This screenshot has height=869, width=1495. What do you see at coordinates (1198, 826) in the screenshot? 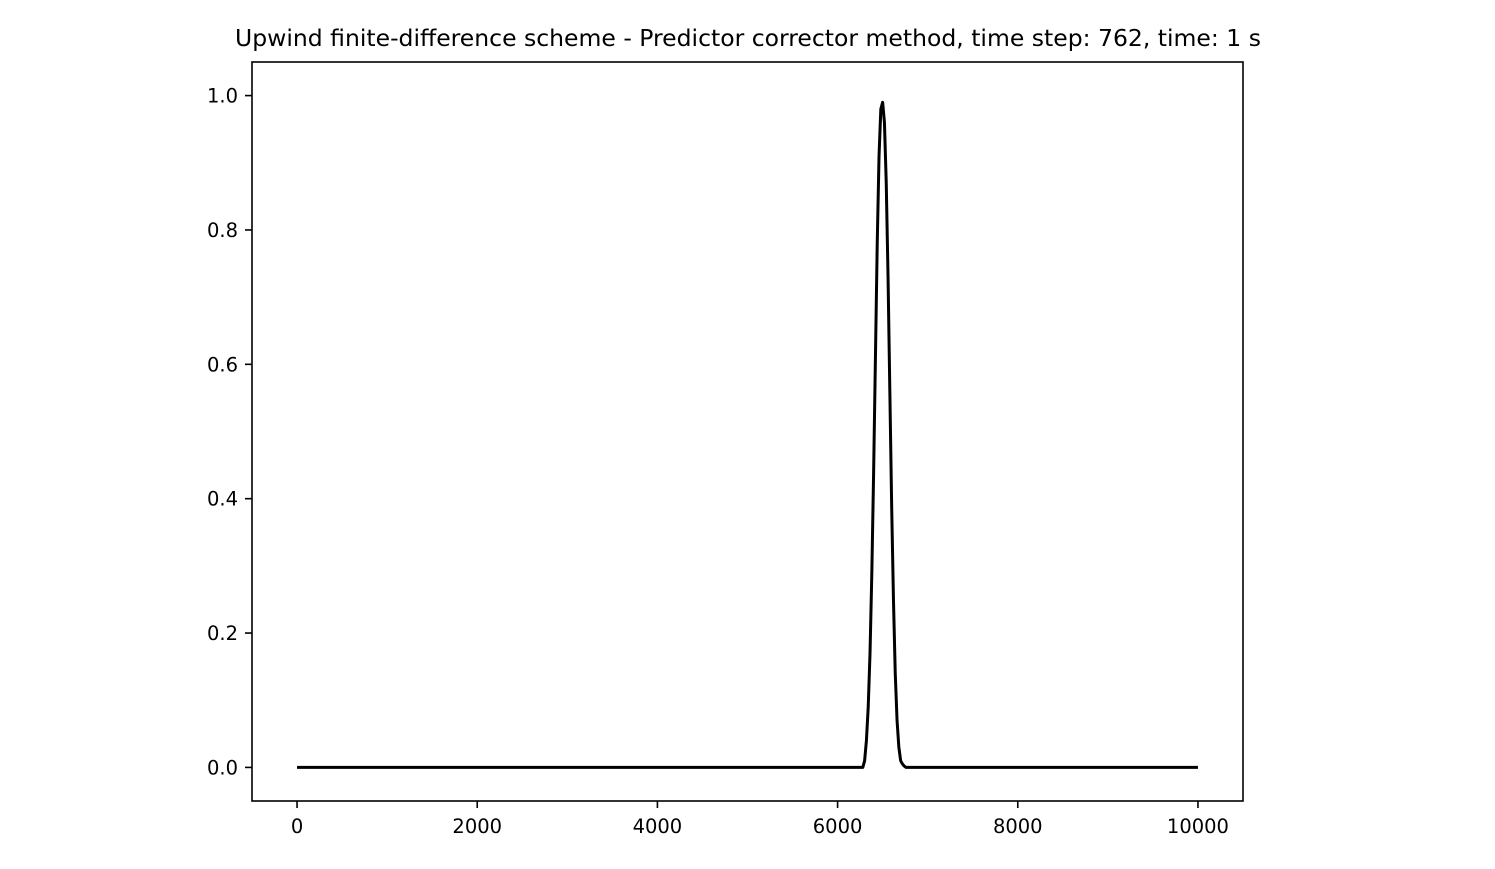
I see `x-tick-label: 10000` at bounding box center [1198, 826].